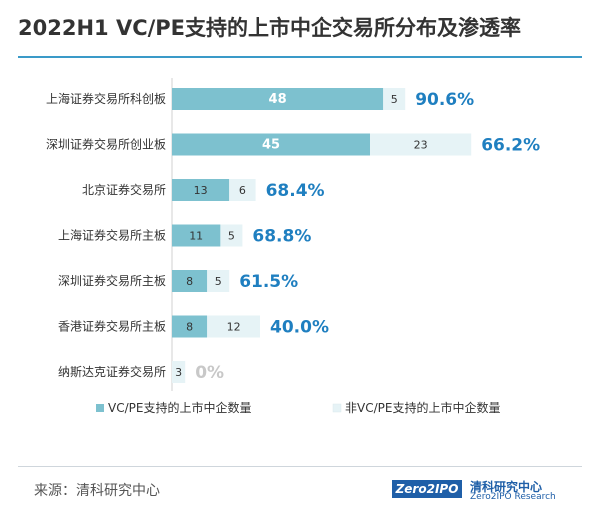 The height and width of the screenshot is (507, 600). I want to click on source-note: 来源：清科研究中心, so click(97, 491).